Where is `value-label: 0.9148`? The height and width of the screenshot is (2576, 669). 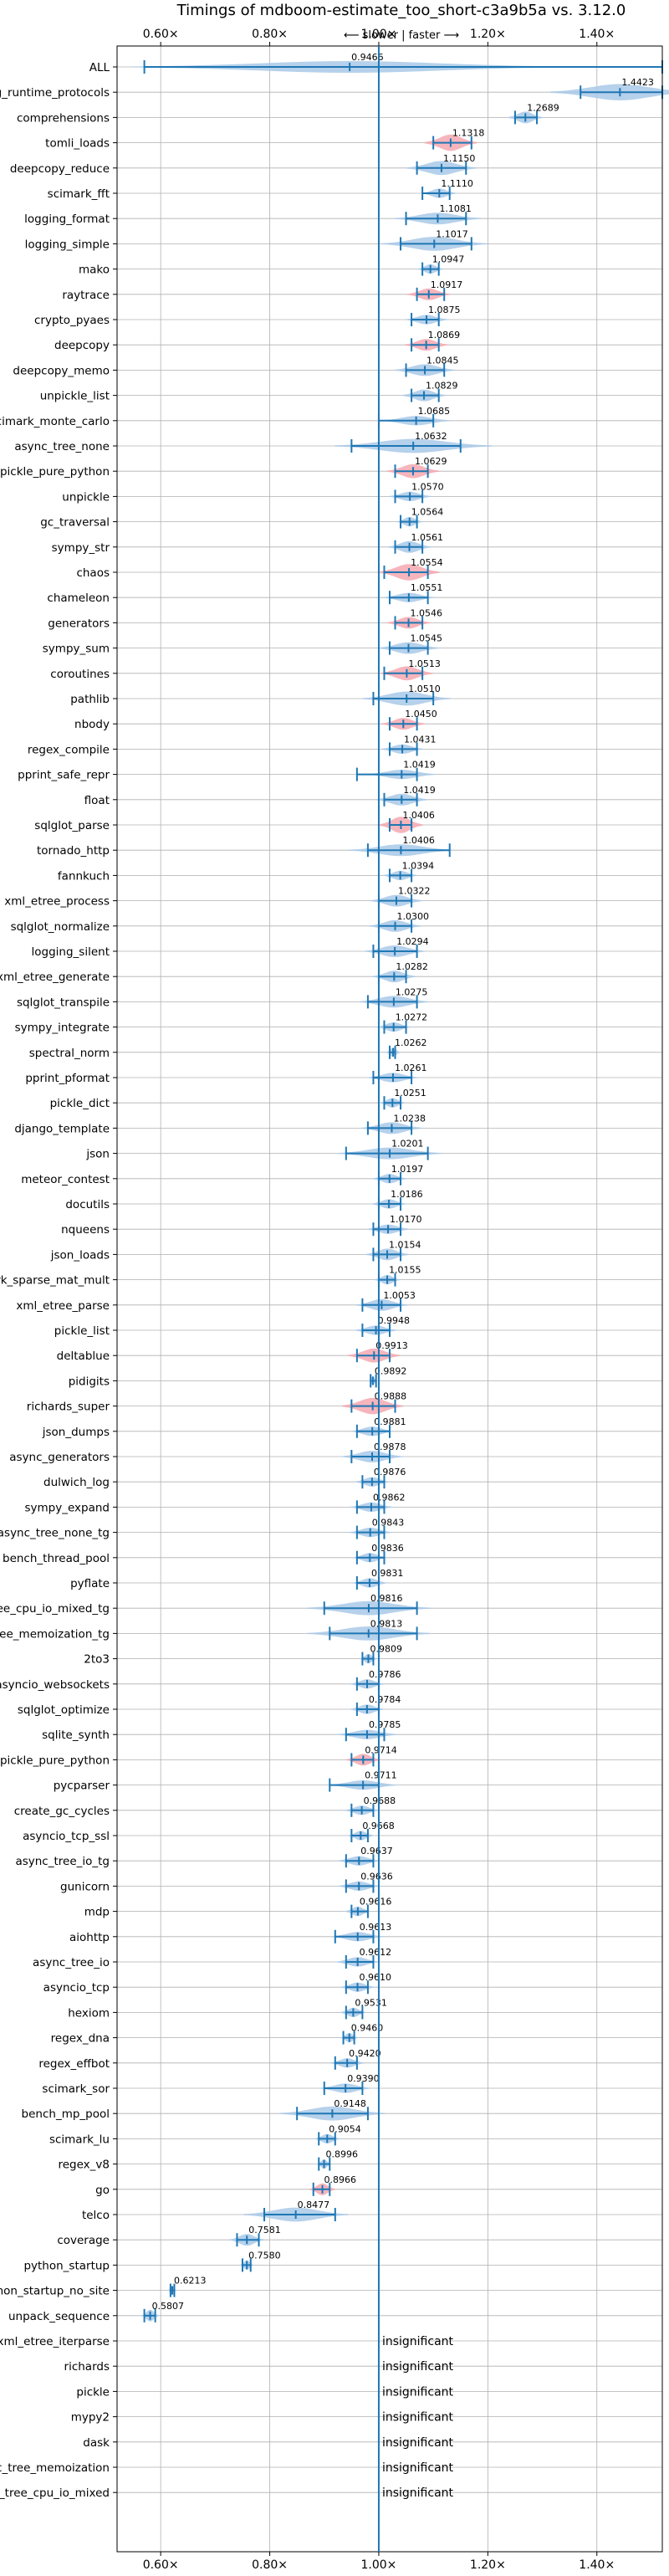
value-label: 0.9148 is located at coordinates (350, 2103).